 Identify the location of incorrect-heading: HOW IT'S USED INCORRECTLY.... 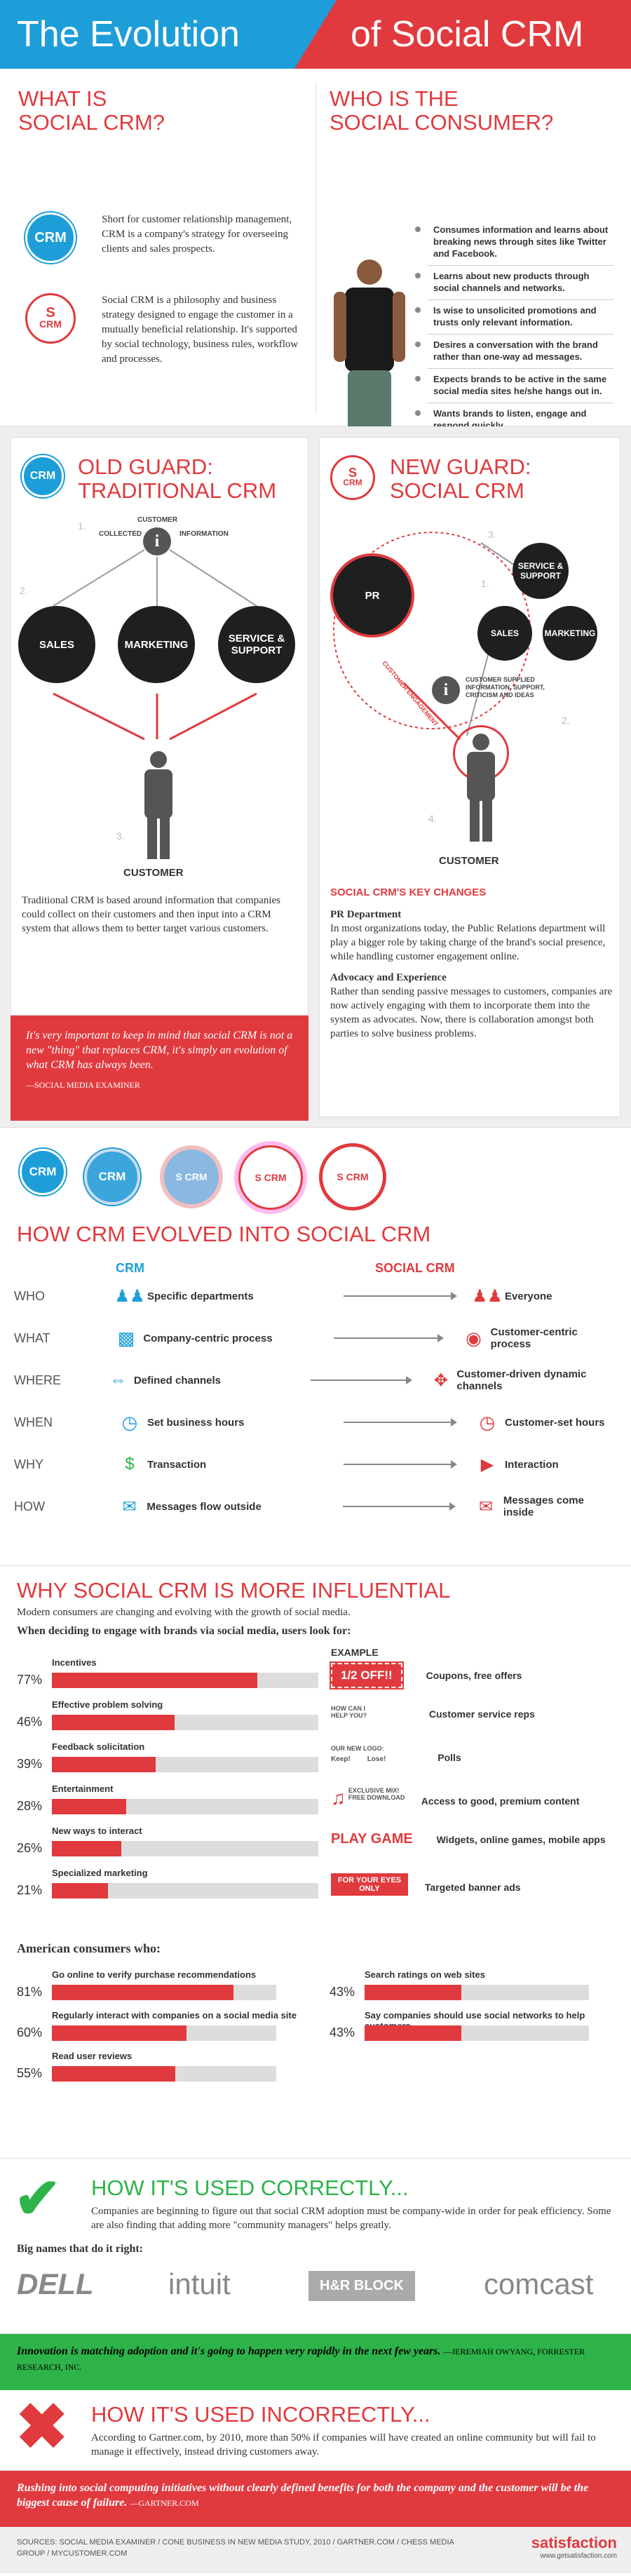
(260, 2414).